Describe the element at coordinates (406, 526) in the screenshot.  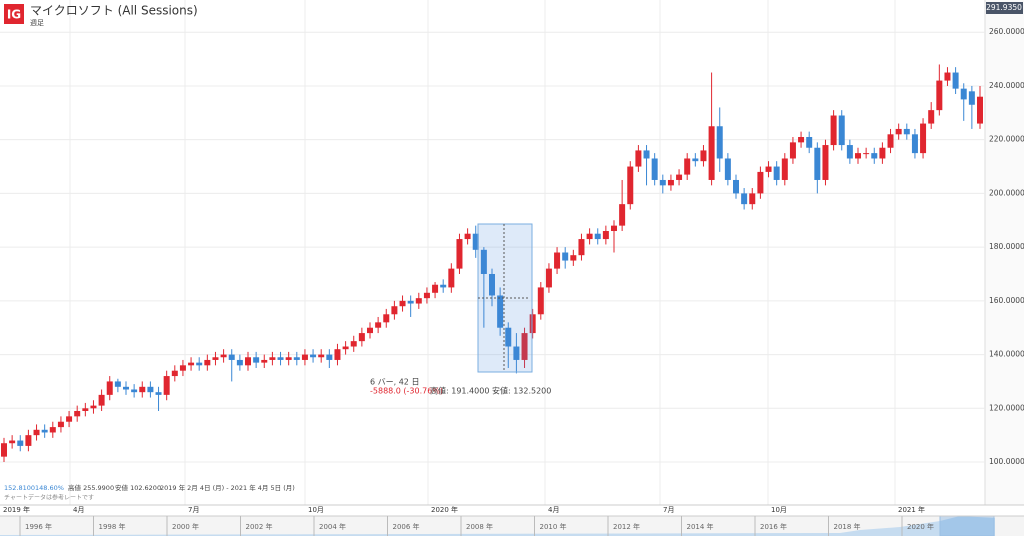
I see `navigator-label: 2006 年` at that location.